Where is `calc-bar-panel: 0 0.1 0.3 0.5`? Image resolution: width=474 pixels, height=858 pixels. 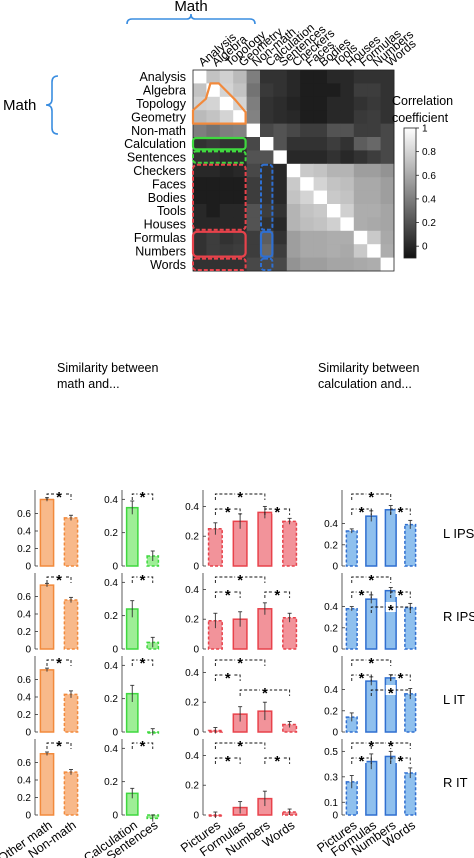 calc-bar-panel: 0 0.1 0.3 0.5 is located at coordinates (370, 780).